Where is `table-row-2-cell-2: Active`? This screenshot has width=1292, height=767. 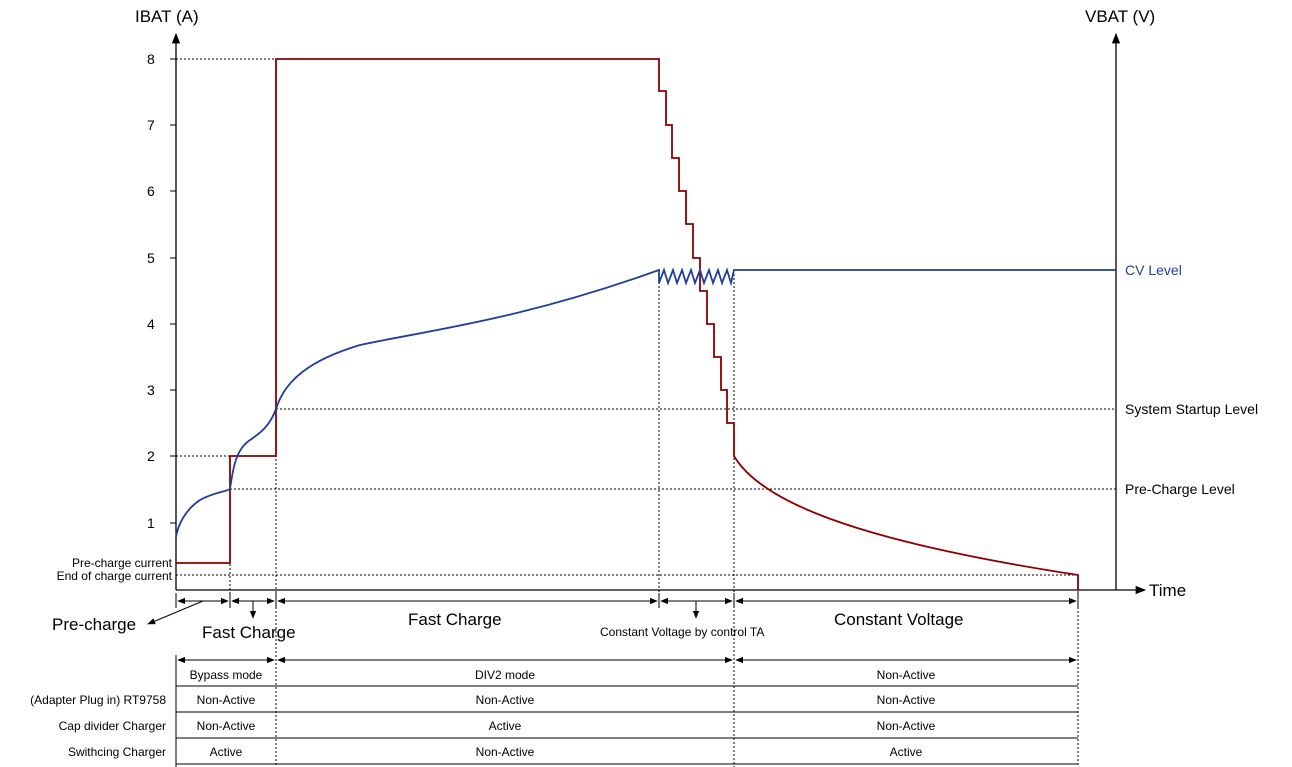 table-row-2-cell-2: Active is located at coordinates (505, 726).